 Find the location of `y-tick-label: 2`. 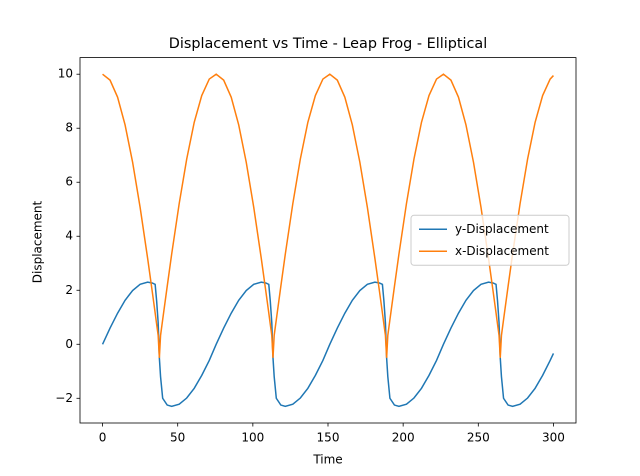

y-tick-label: 2 is located at coordinates (69, 290).